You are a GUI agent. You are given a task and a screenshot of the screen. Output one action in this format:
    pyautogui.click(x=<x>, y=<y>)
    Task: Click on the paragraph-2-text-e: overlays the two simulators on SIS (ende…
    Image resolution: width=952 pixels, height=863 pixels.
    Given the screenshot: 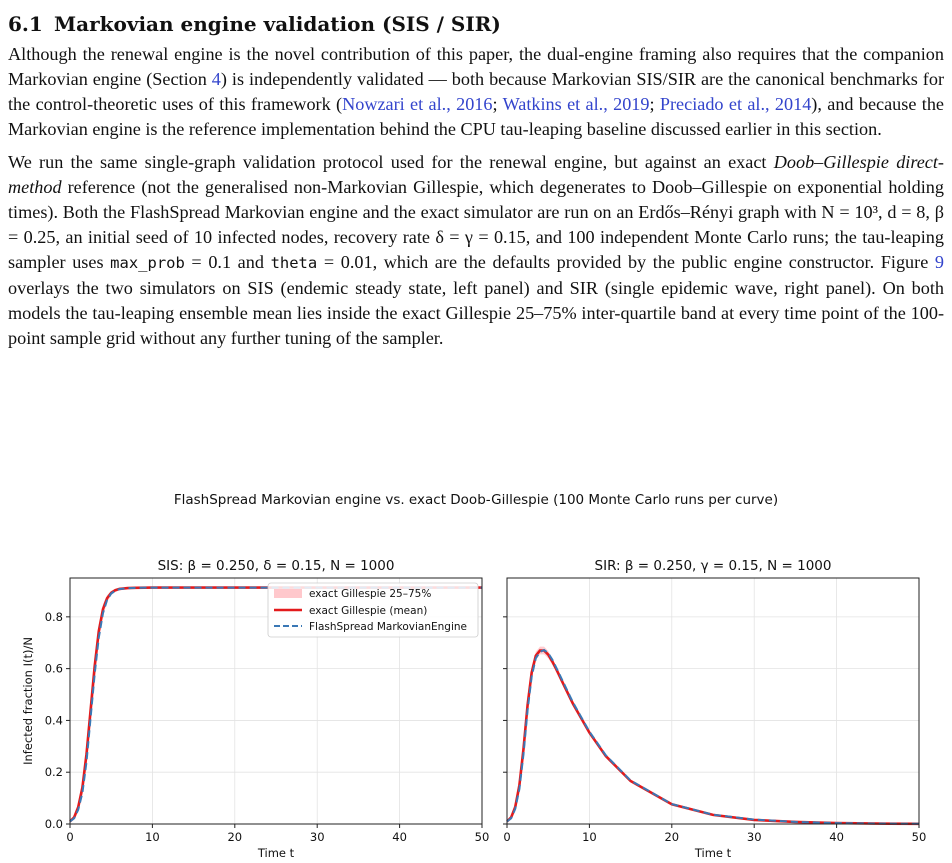 What is the action you would take?
    pyautogui.click(x=476, y=313)
    